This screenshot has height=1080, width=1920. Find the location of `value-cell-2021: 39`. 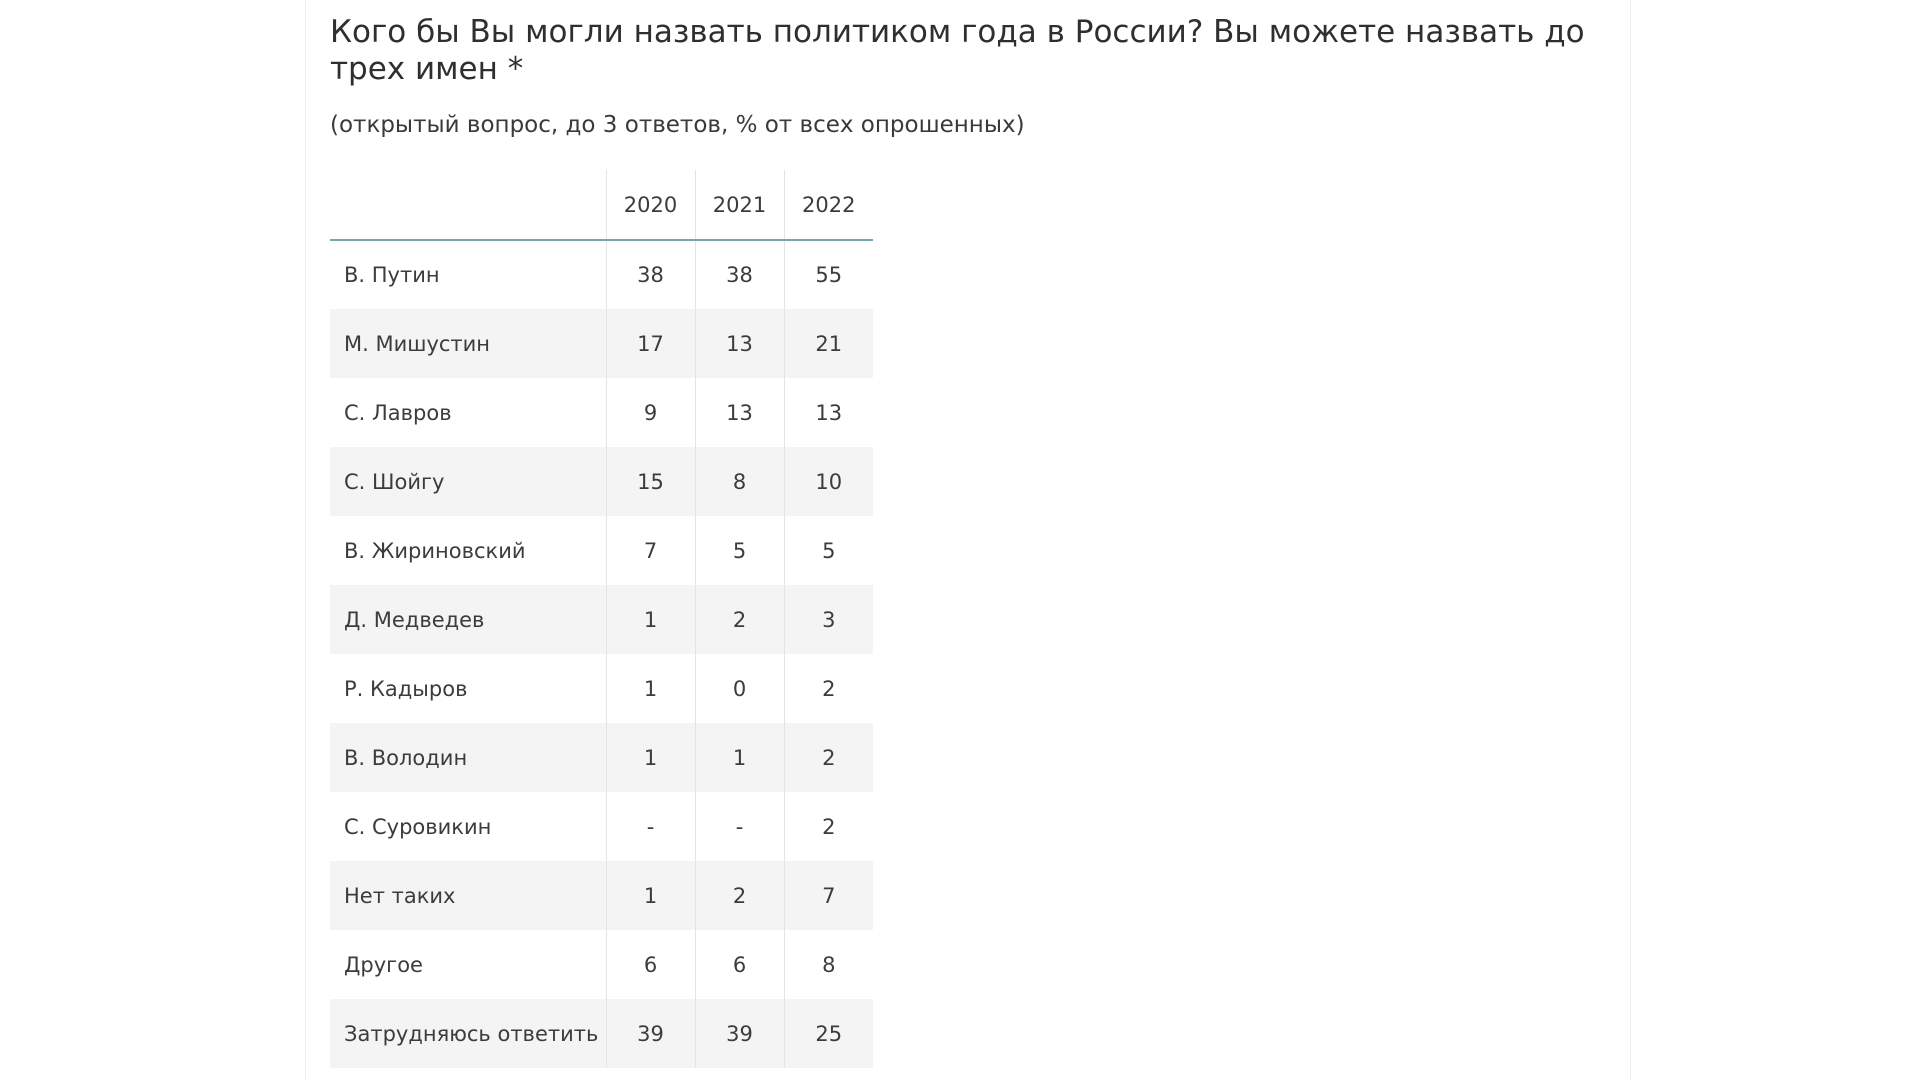

value-cell-2021: 39 is located at coordinates (739, 1033).